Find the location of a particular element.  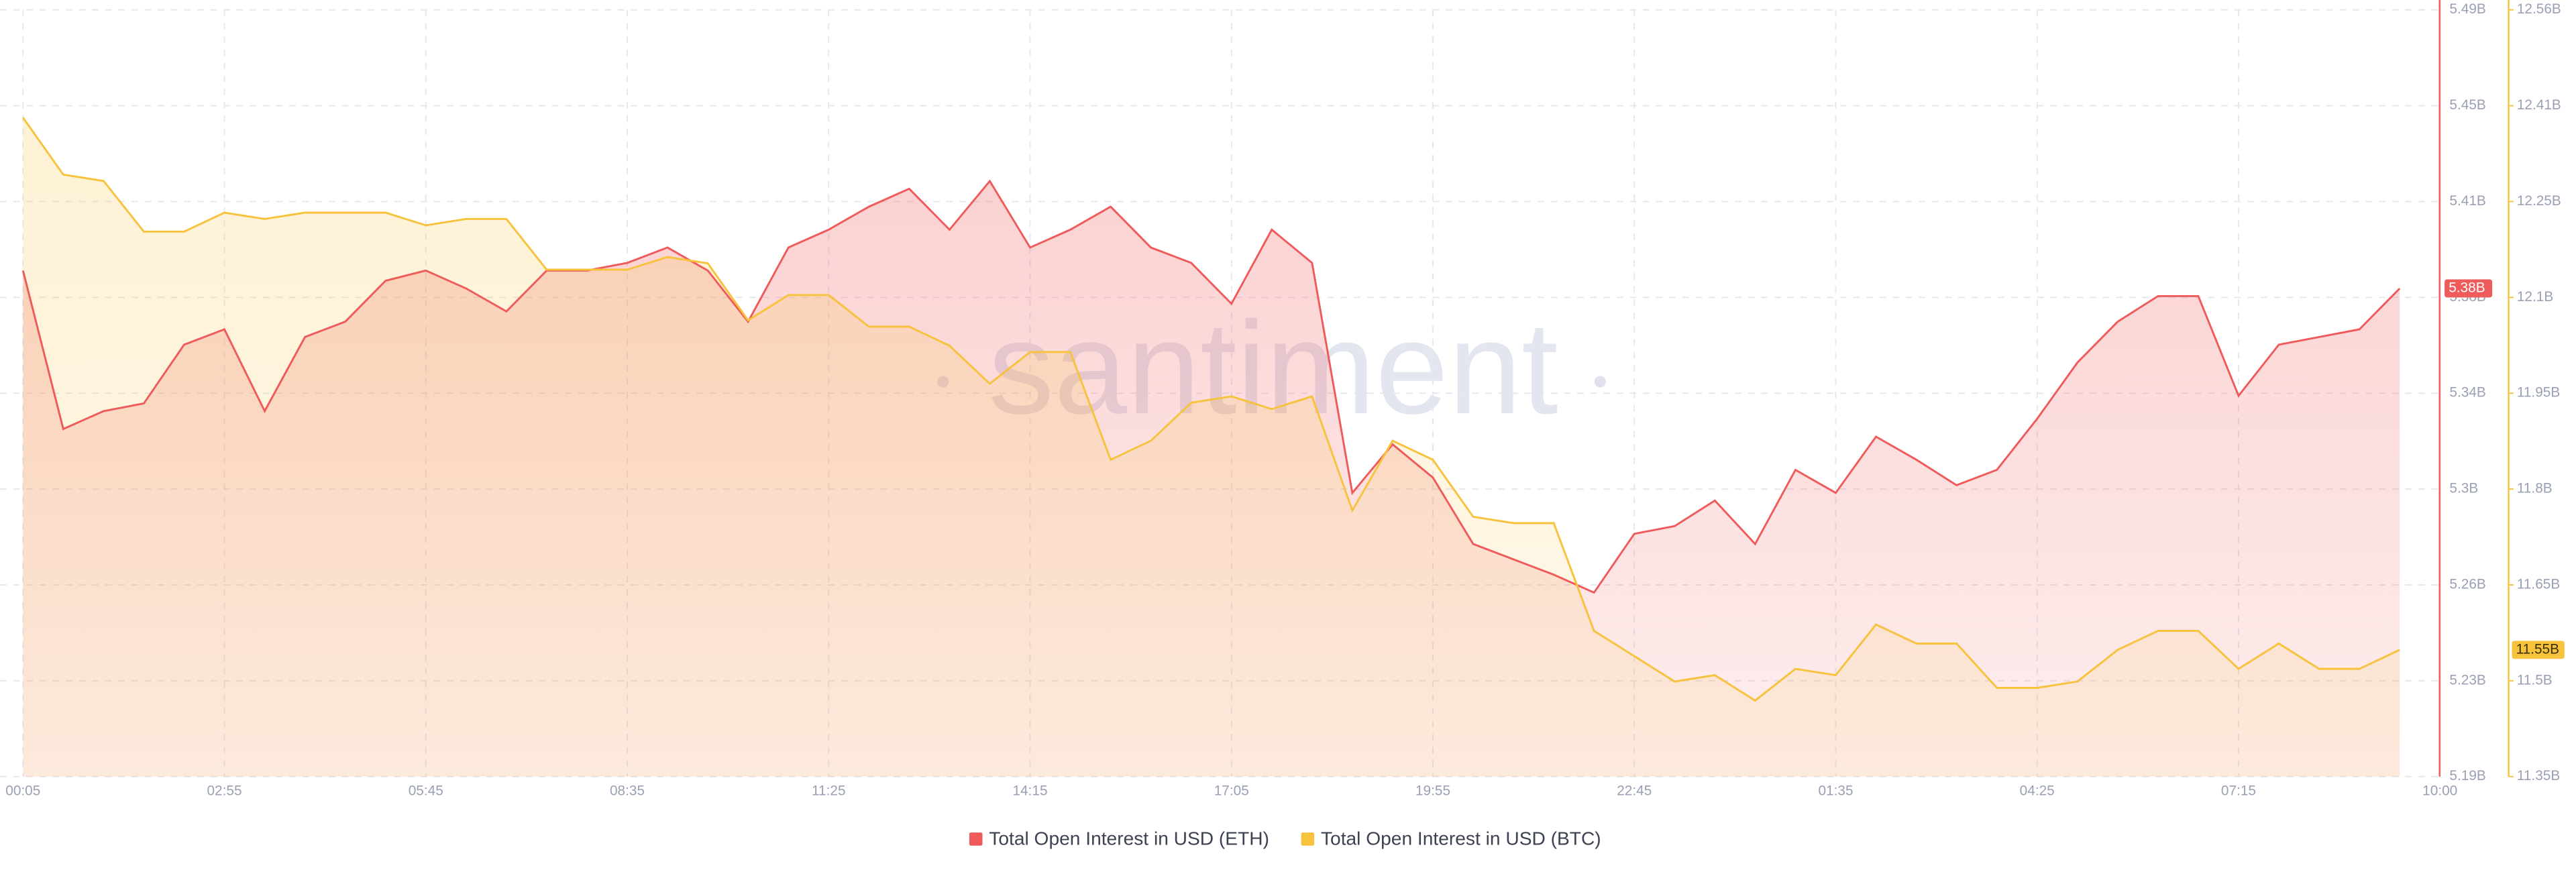

x-tick-label: 04:25 is located at coordinates (2037, 790).